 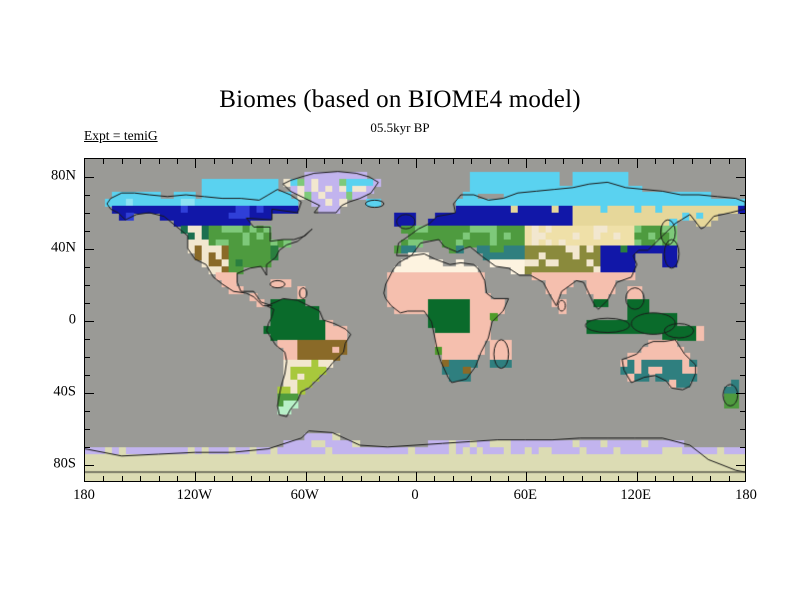 I want to click on x-axis-tick-label: 120E, so click(x=635, y=495).